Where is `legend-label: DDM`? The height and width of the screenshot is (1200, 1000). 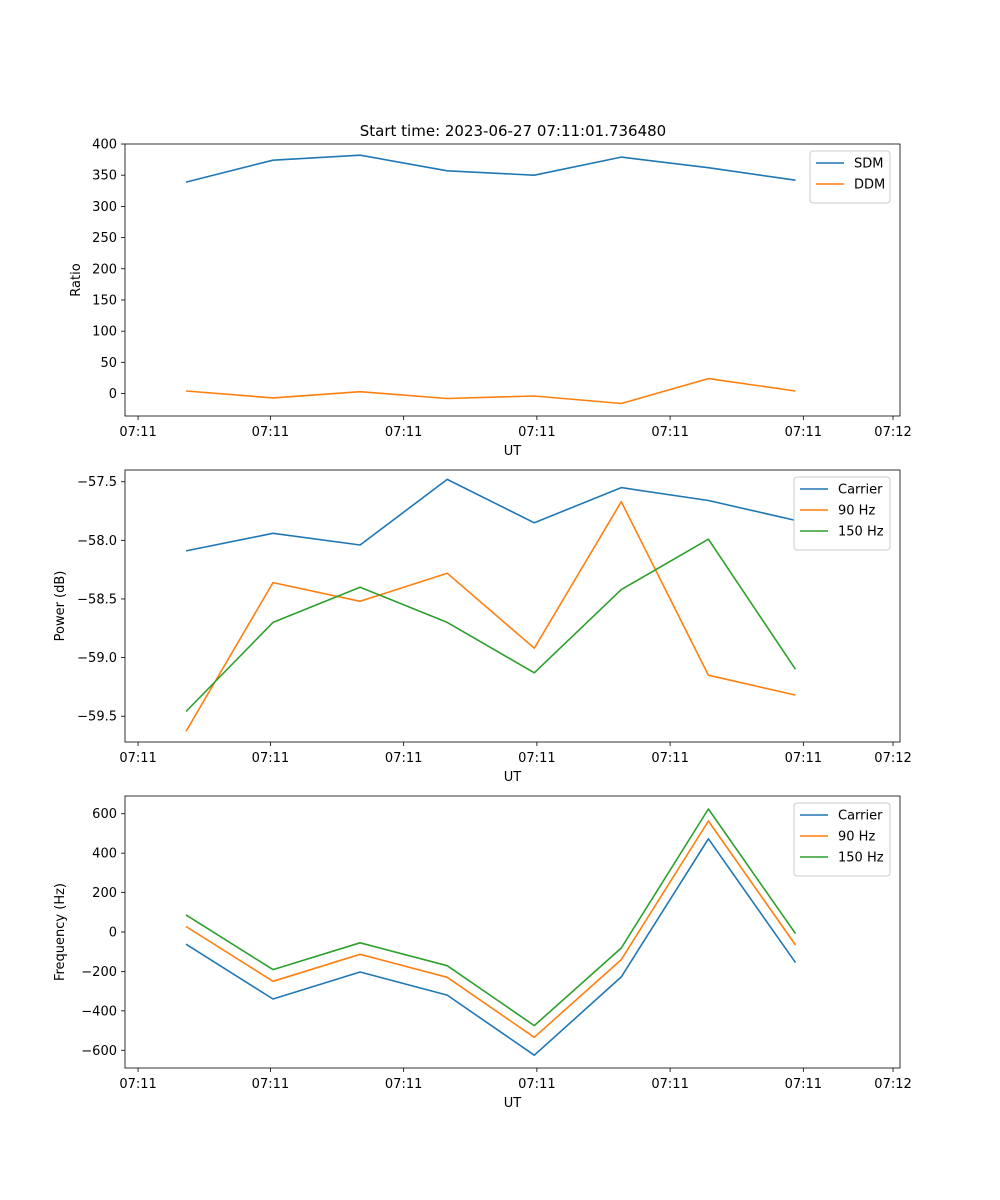
legend-label: DDM is located at coordinates (869, 185).